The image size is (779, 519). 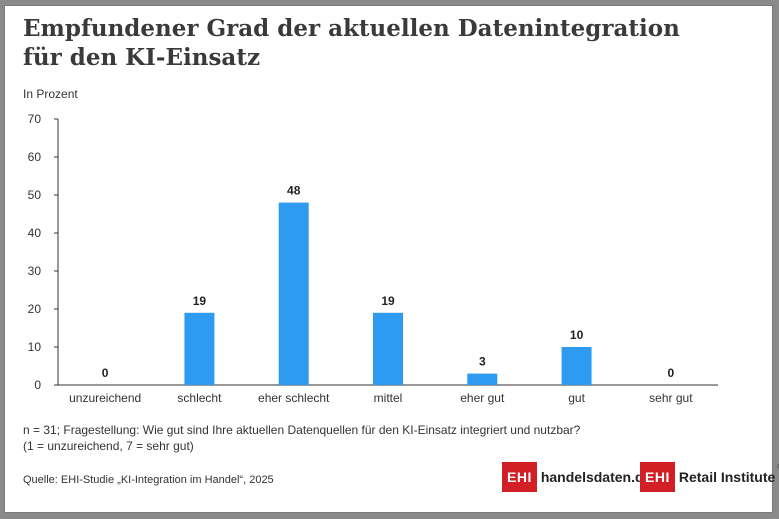 What do you see at coordinates (294, 191) in the screenshot?
I see `data-label: 48` at bounding box center [294, 191].